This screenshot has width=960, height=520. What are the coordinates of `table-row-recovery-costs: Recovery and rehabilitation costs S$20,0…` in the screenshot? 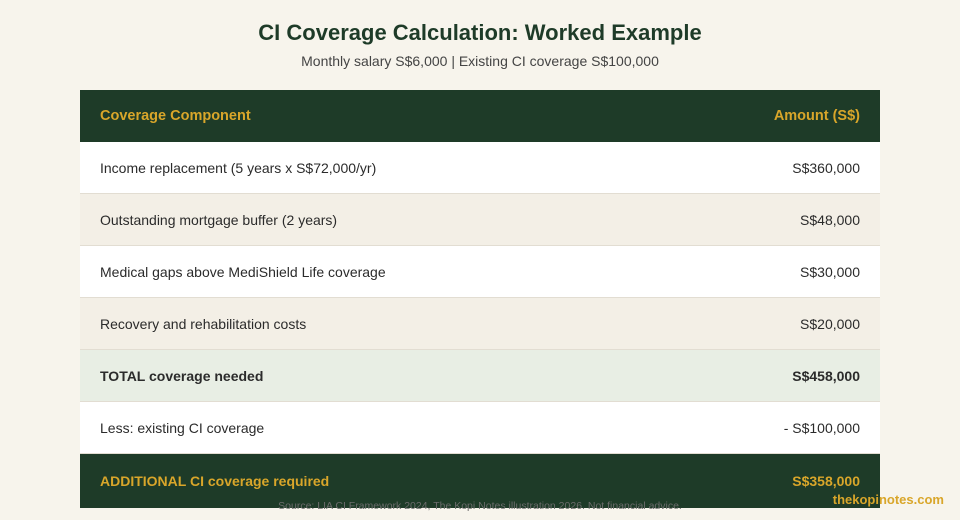 It's located at (480, 324).